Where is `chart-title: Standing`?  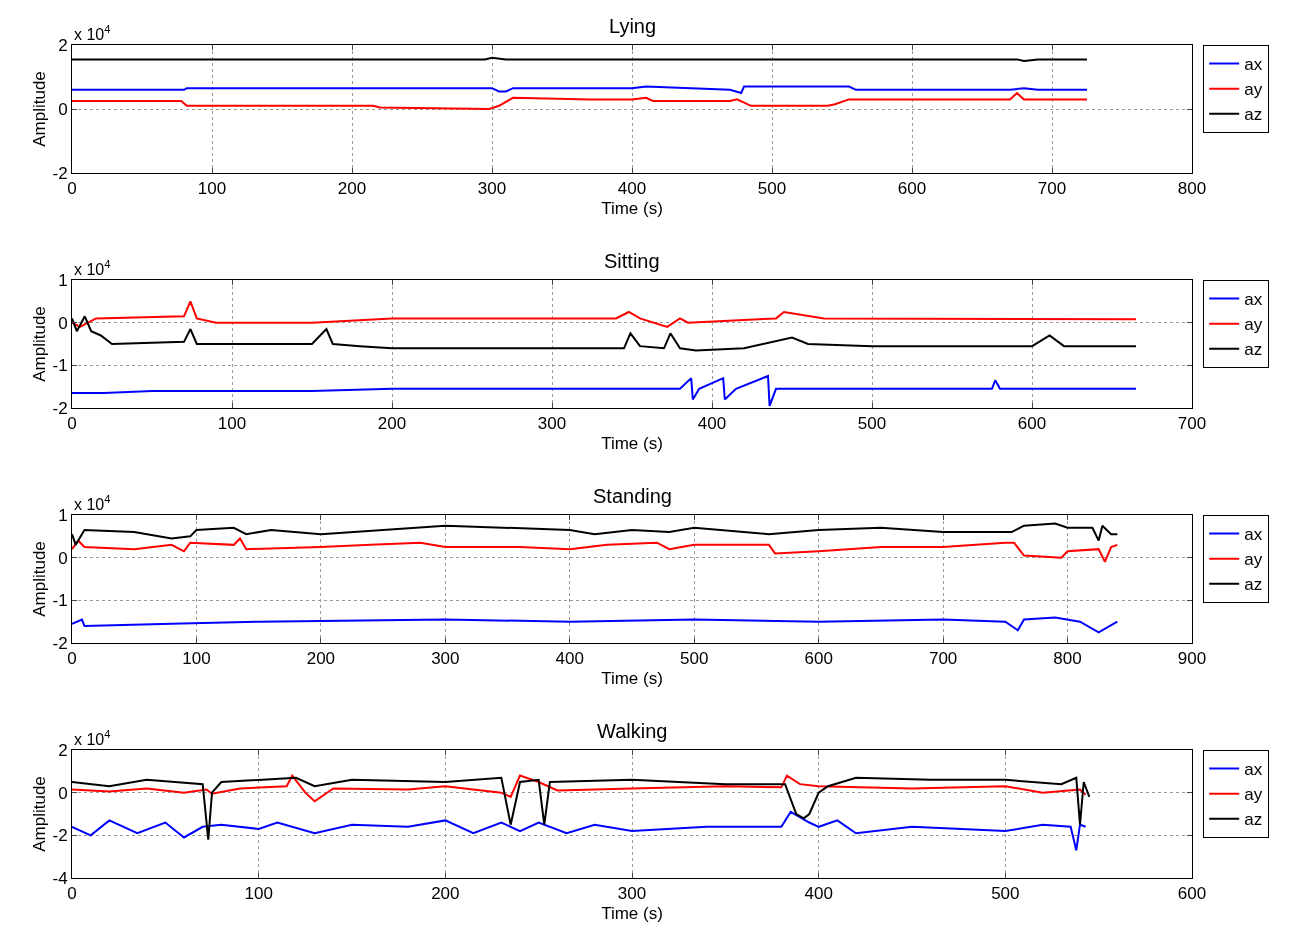
chart-title: Standing is located at coordinates (632, 496).